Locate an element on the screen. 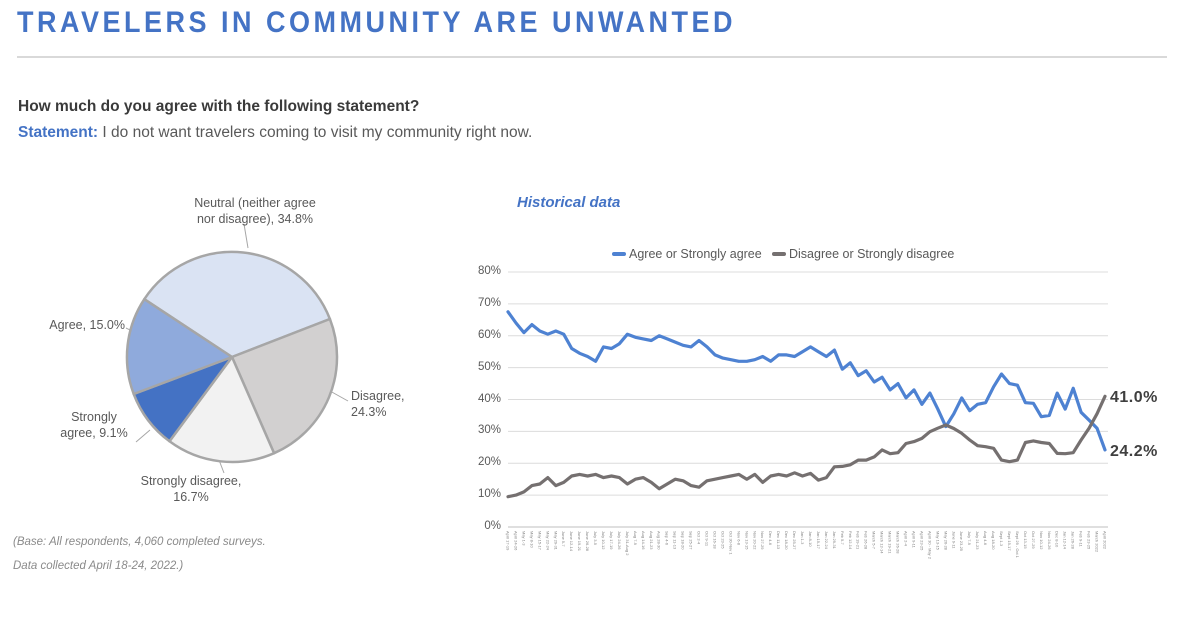  legend-swatch-agree is located at coordinates (619, 254).